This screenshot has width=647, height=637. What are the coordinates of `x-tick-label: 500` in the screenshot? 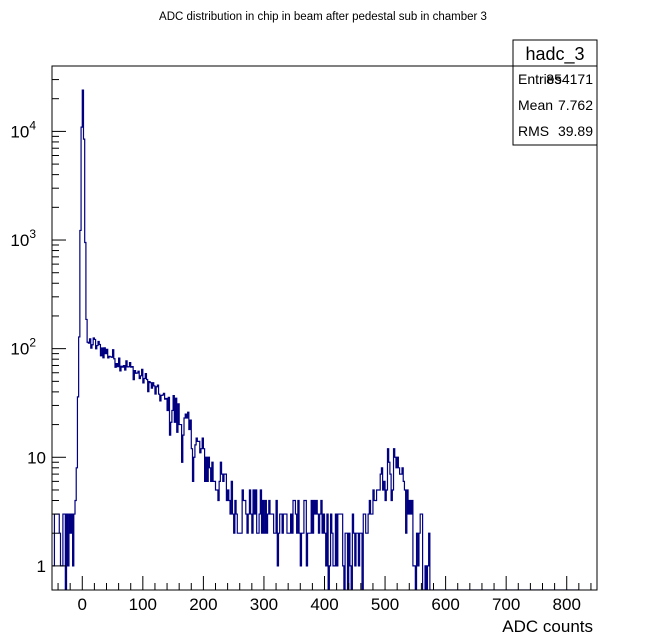 It's located at (385, 604).